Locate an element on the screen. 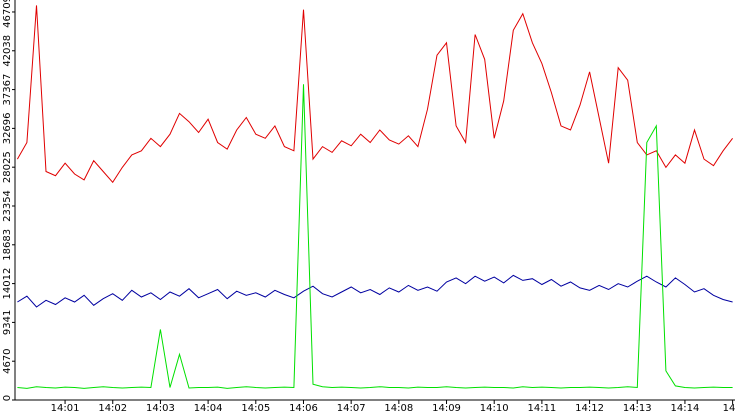 Image resolution: width=735 pixels, height=415 pixels. x-tick-label: 14:14 is located at coordinates (685, 408).